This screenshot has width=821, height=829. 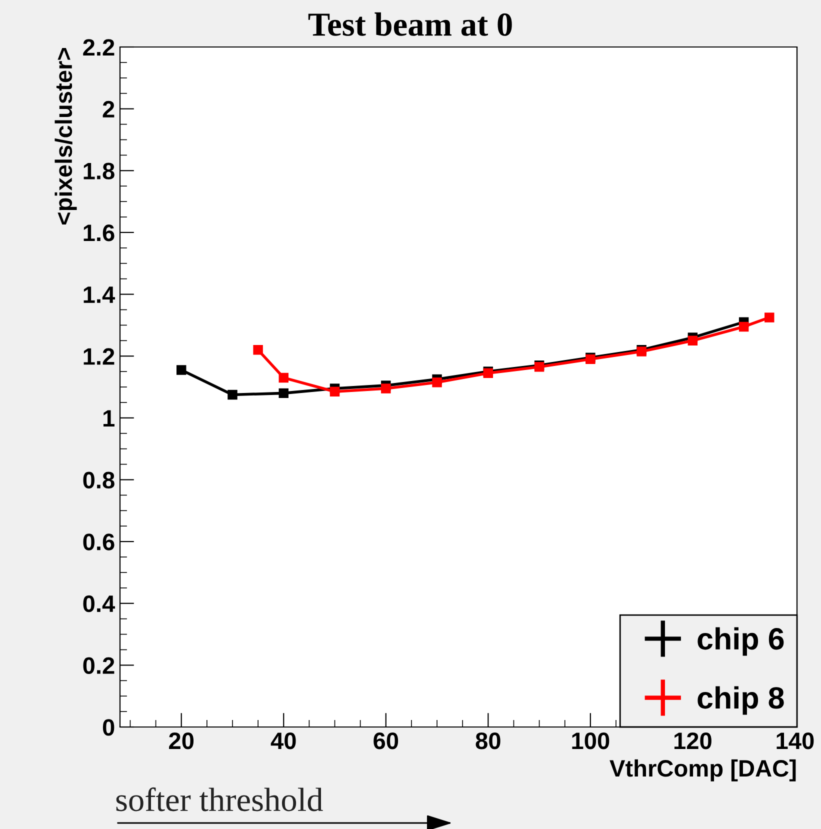 I want to click on legend-label: chip 6, so click(x=741, y=641).